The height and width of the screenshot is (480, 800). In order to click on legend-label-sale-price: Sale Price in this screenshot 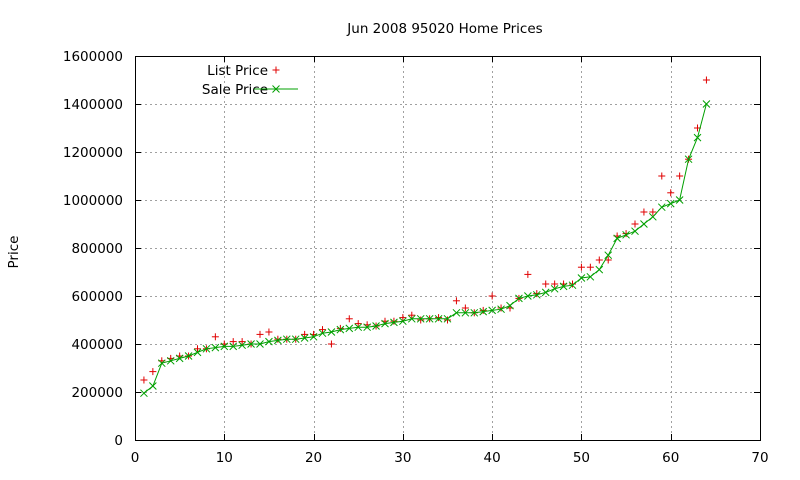, I will do `click(235, 90)`.